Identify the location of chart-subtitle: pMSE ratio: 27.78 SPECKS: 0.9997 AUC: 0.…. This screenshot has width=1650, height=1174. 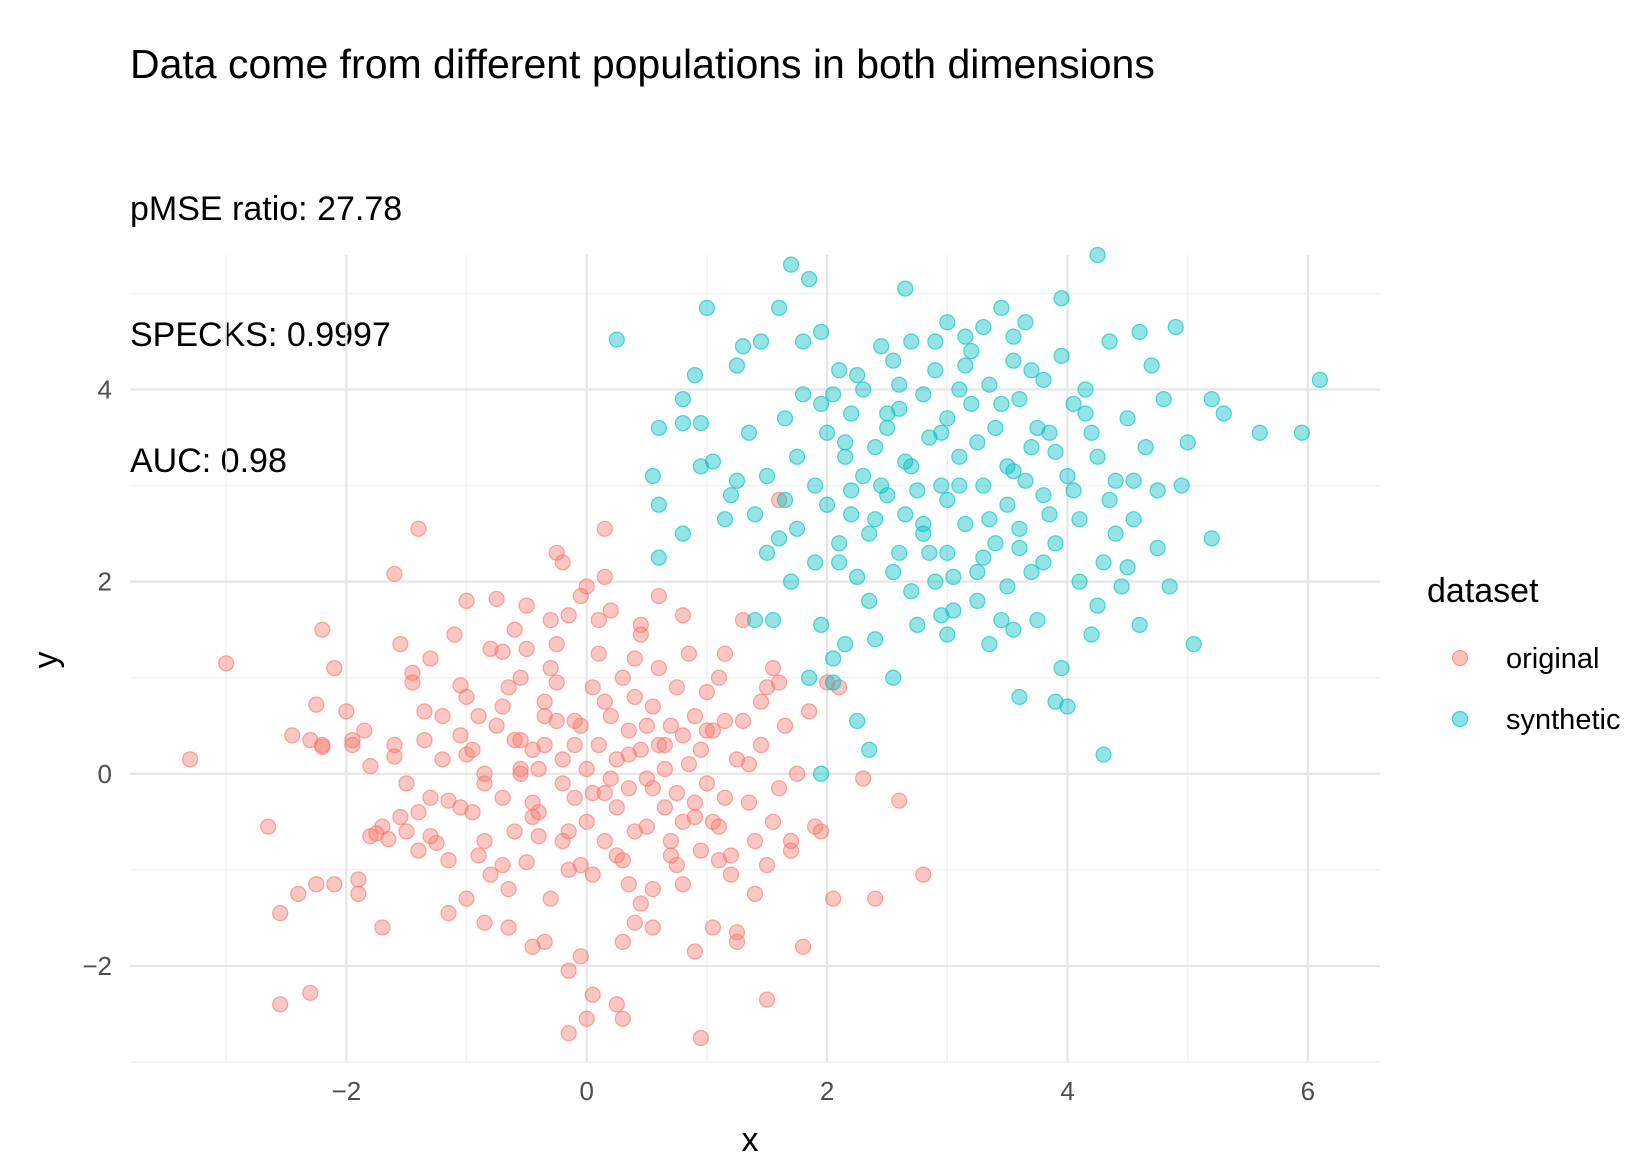
(266, 314).